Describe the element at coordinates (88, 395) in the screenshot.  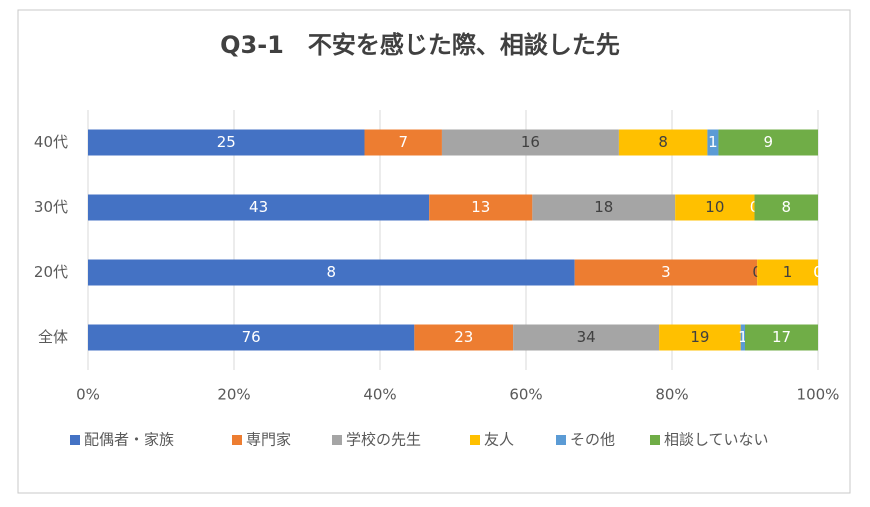
I see `x-tick-label: 0%` at that location.